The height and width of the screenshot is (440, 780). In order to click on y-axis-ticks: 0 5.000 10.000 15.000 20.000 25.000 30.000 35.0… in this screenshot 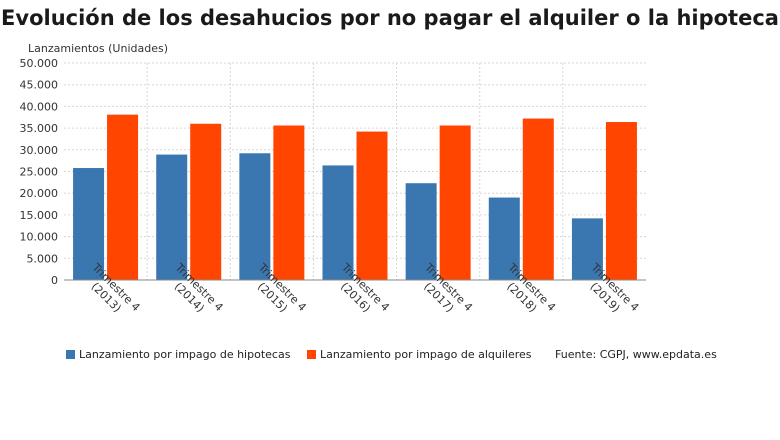, I will do `click(39, 172)`.